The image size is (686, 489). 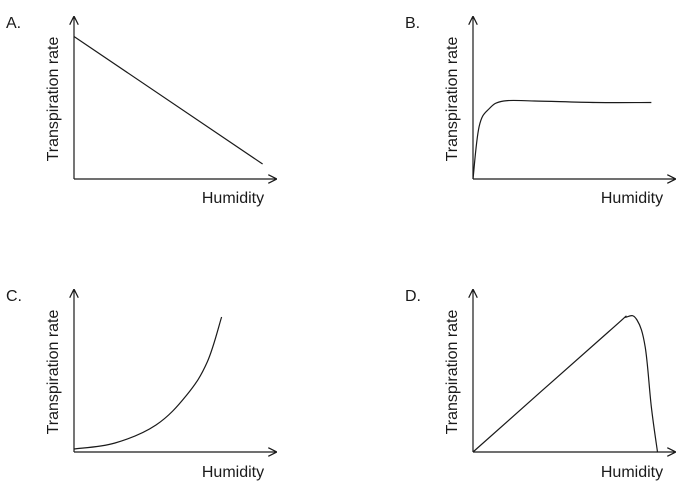 I want to click on y-axis-label-a: Transpiration rate, so click(x=53, y=99).